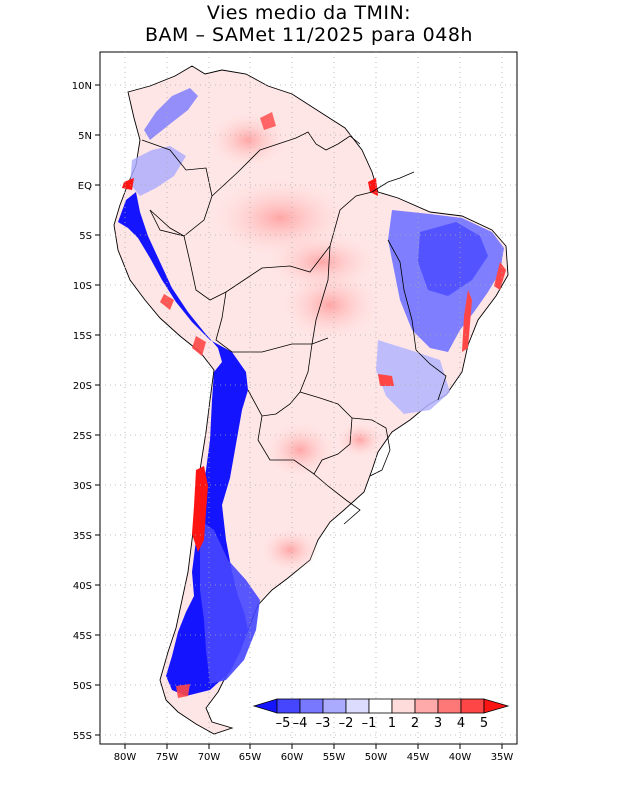  What do you see at coordinates (82, 536) in the screenshot?
I see `lat-label: 35S` at bounding box center [82, 536].